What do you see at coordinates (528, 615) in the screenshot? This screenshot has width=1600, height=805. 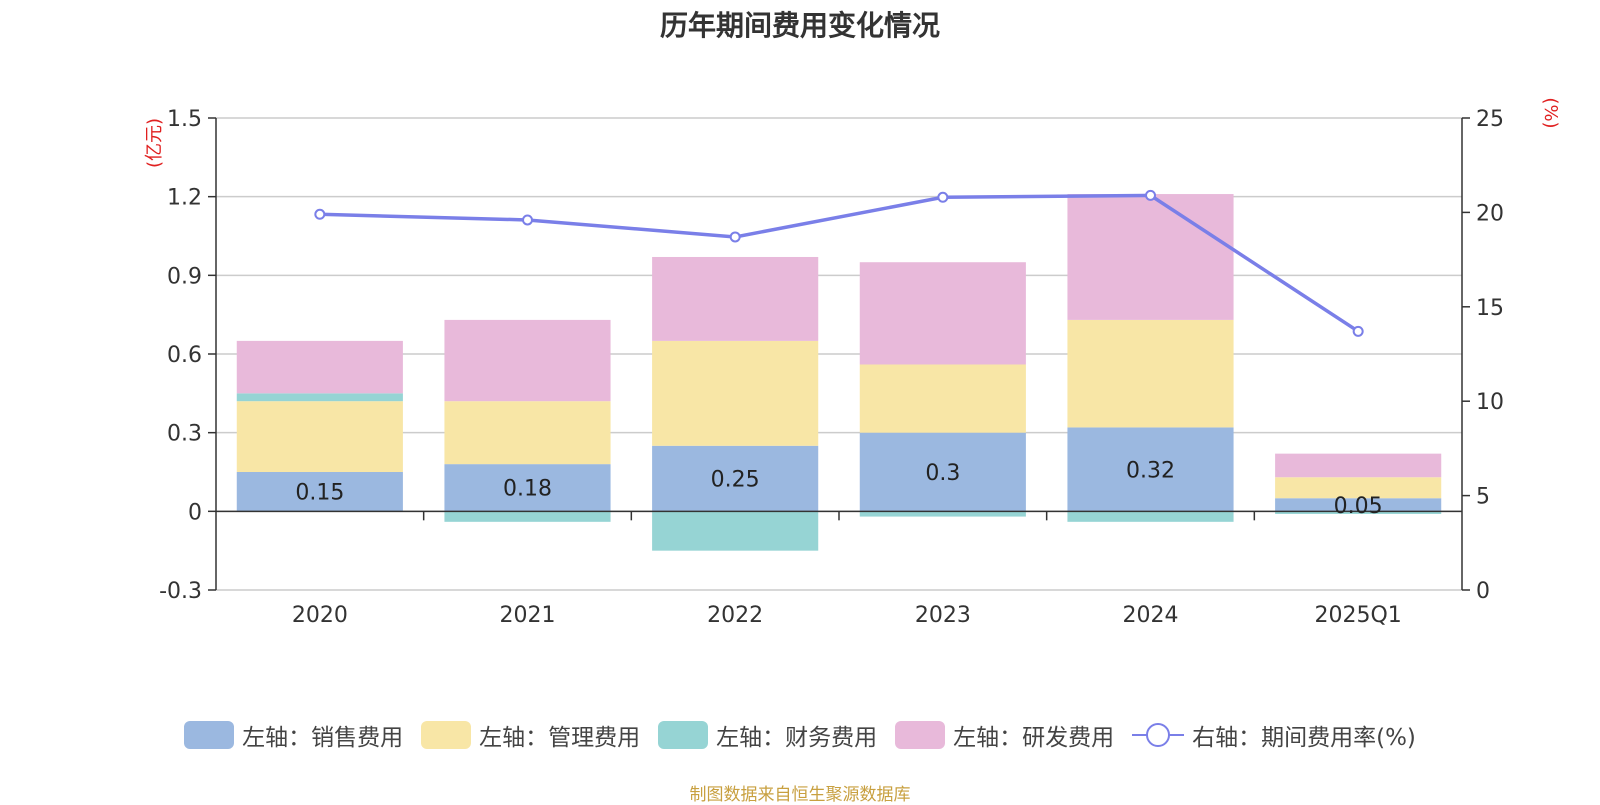 I see `category-label: 2021` at bounding box center [528, 615].